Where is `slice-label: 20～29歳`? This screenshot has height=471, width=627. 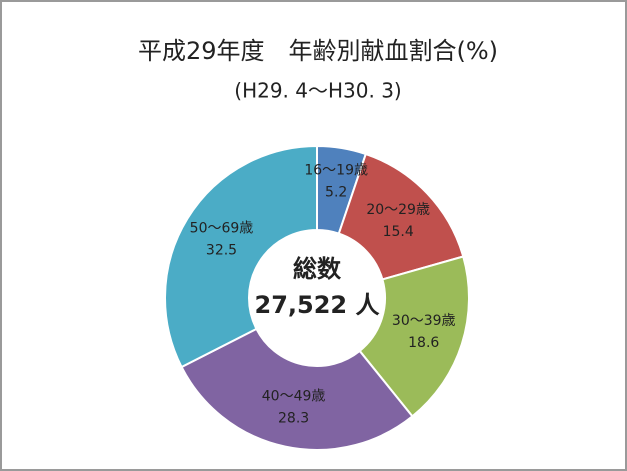
slice-label: 20～29歳 is located at coordinates (398, 210).